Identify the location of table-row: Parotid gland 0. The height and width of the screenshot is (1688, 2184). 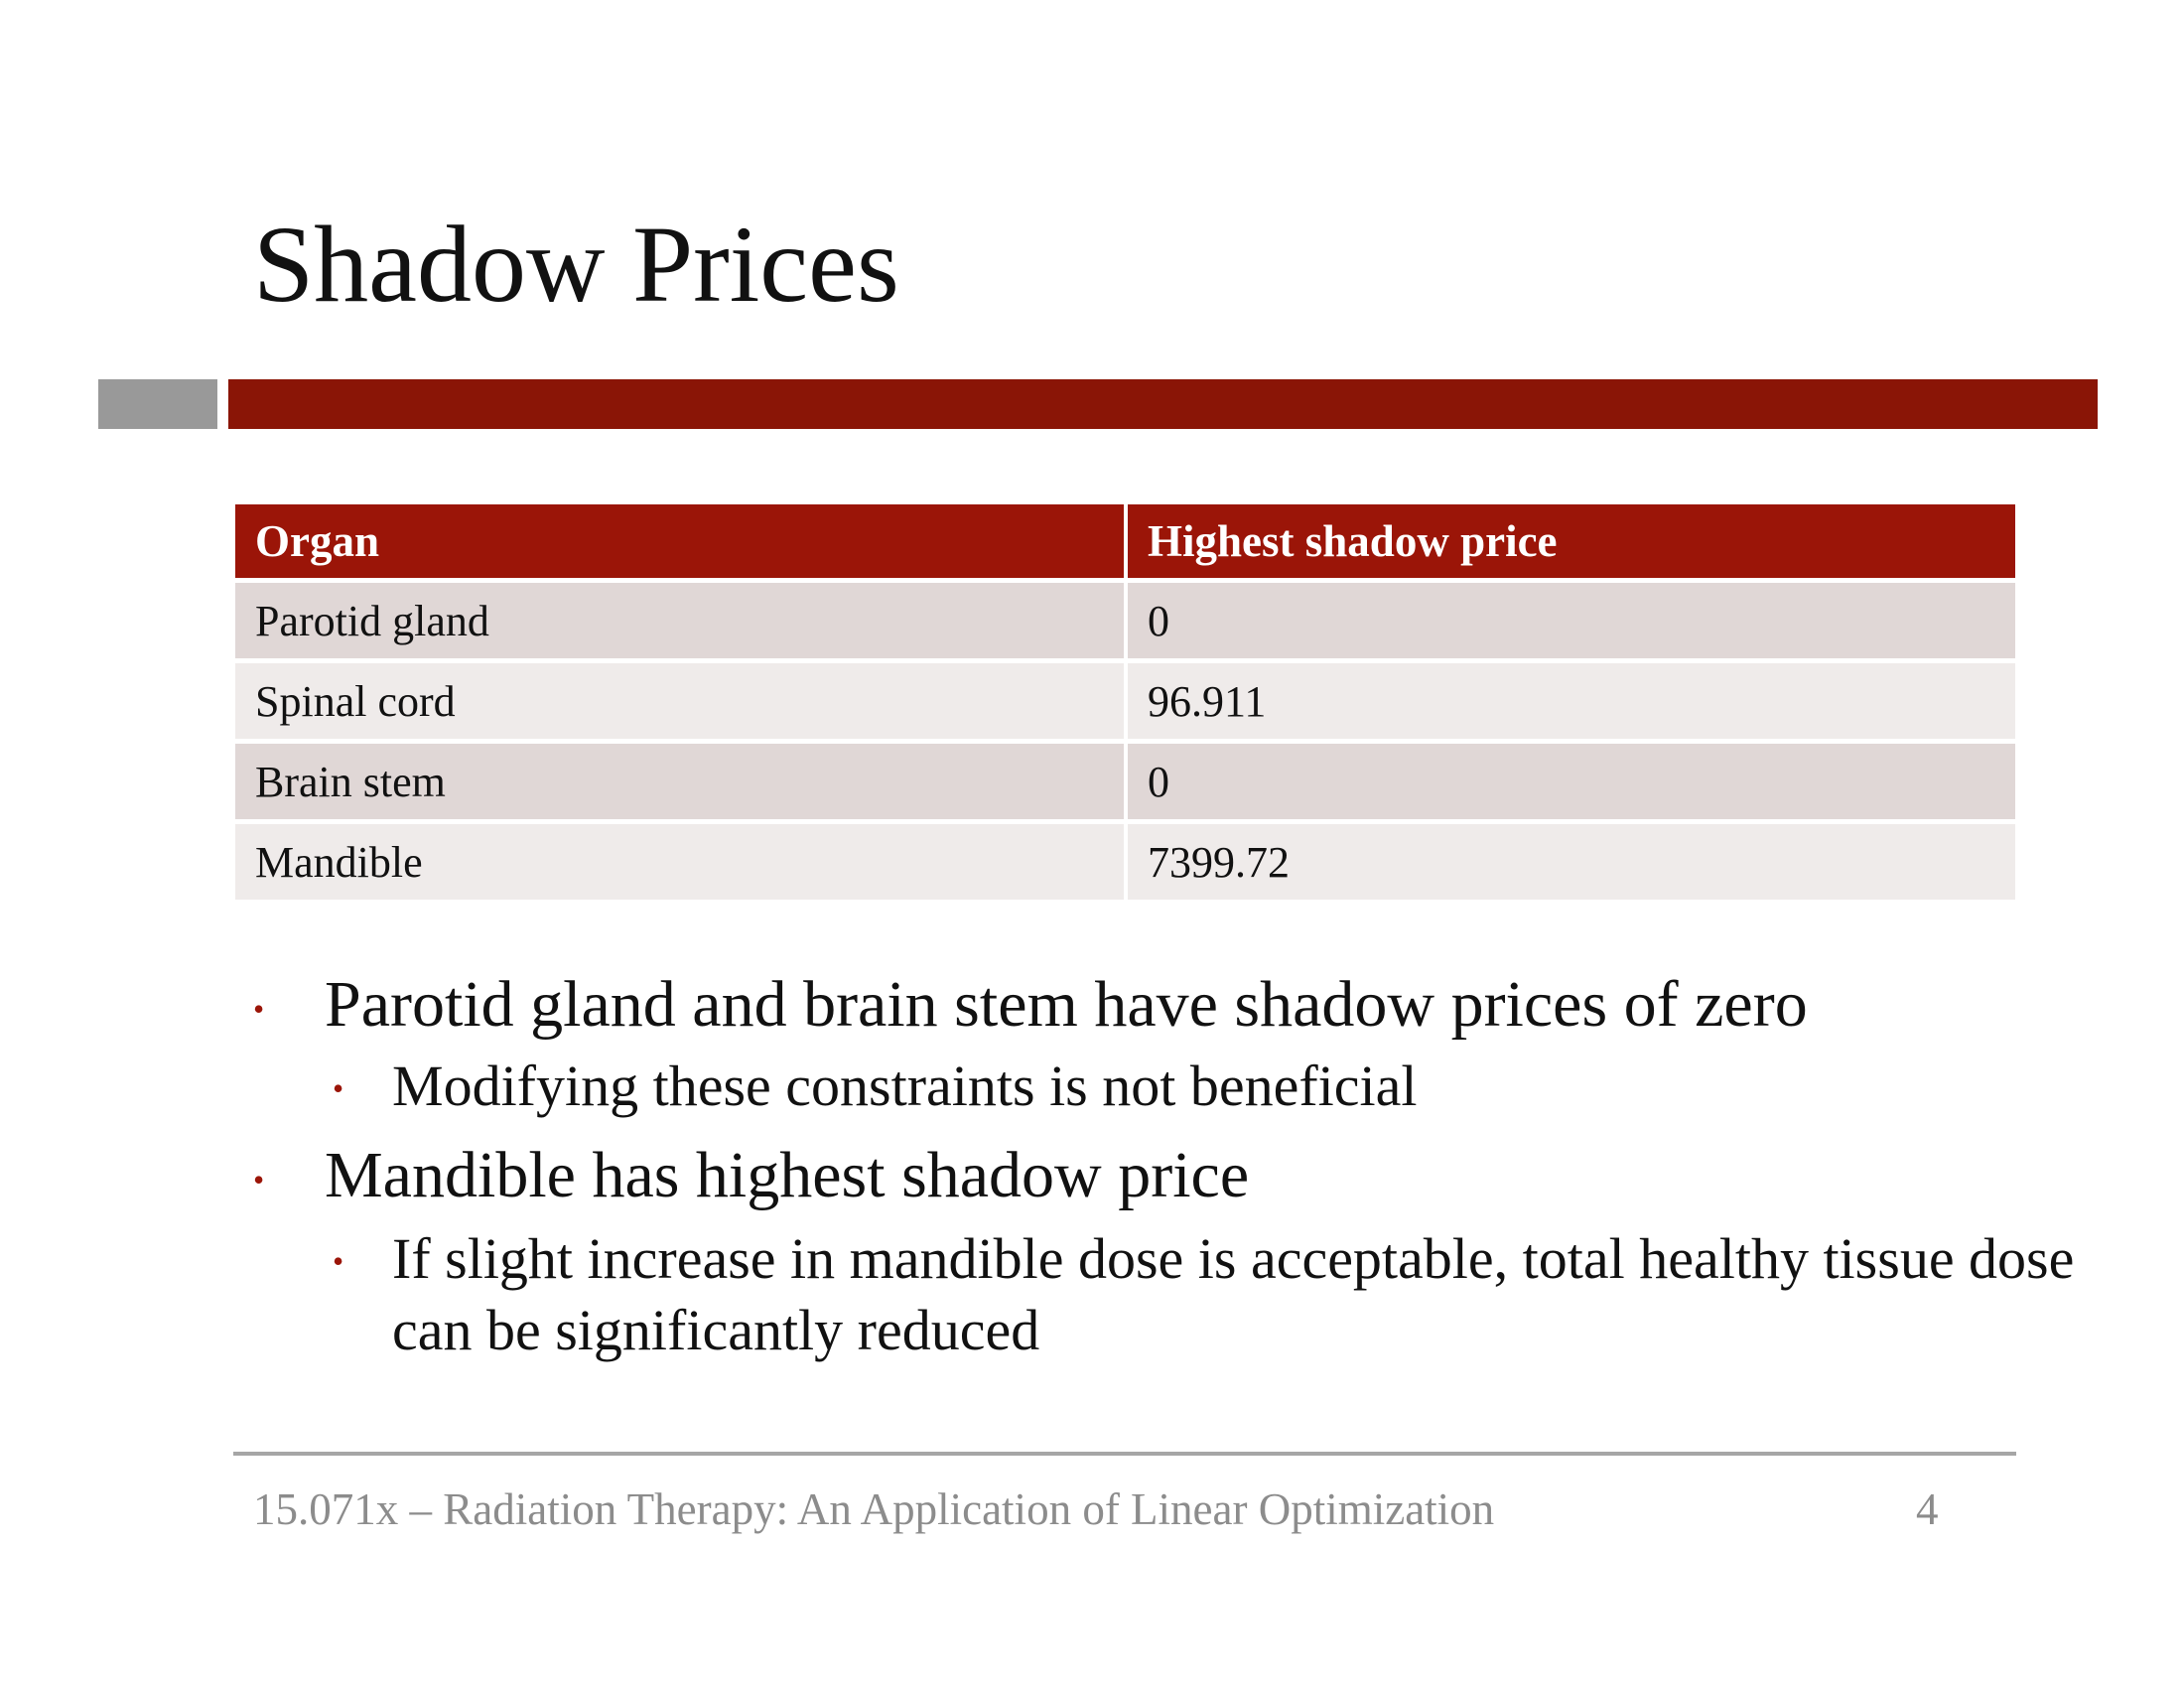
(1125, 620).